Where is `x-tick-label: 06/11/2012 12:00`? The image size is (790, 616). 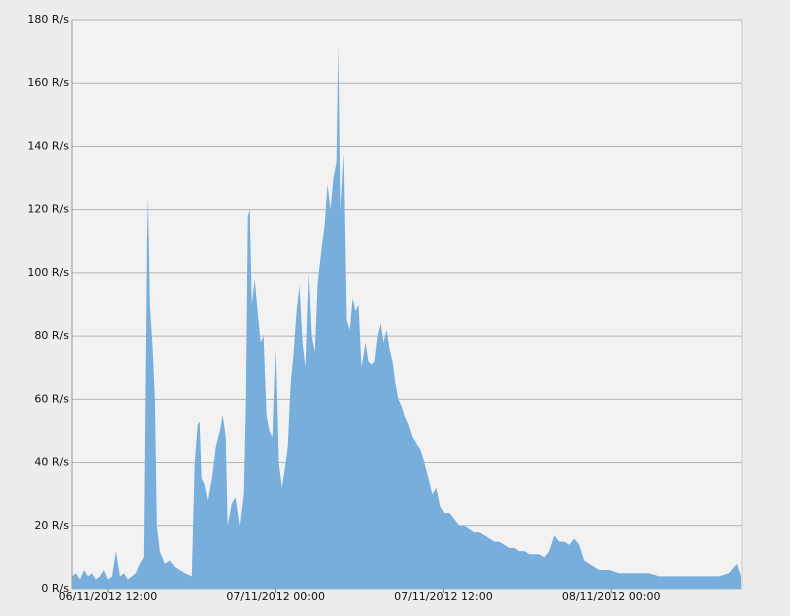
x-tick-label: 06/11/2012 12:00 is located at coordinates (108, 596).